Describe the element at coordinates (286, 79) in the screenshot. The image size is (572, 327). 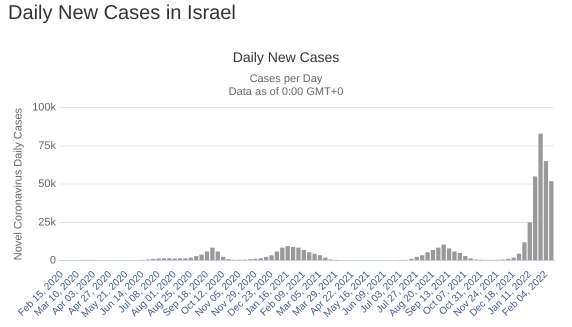
I see `text: Cases per Day` at that location.